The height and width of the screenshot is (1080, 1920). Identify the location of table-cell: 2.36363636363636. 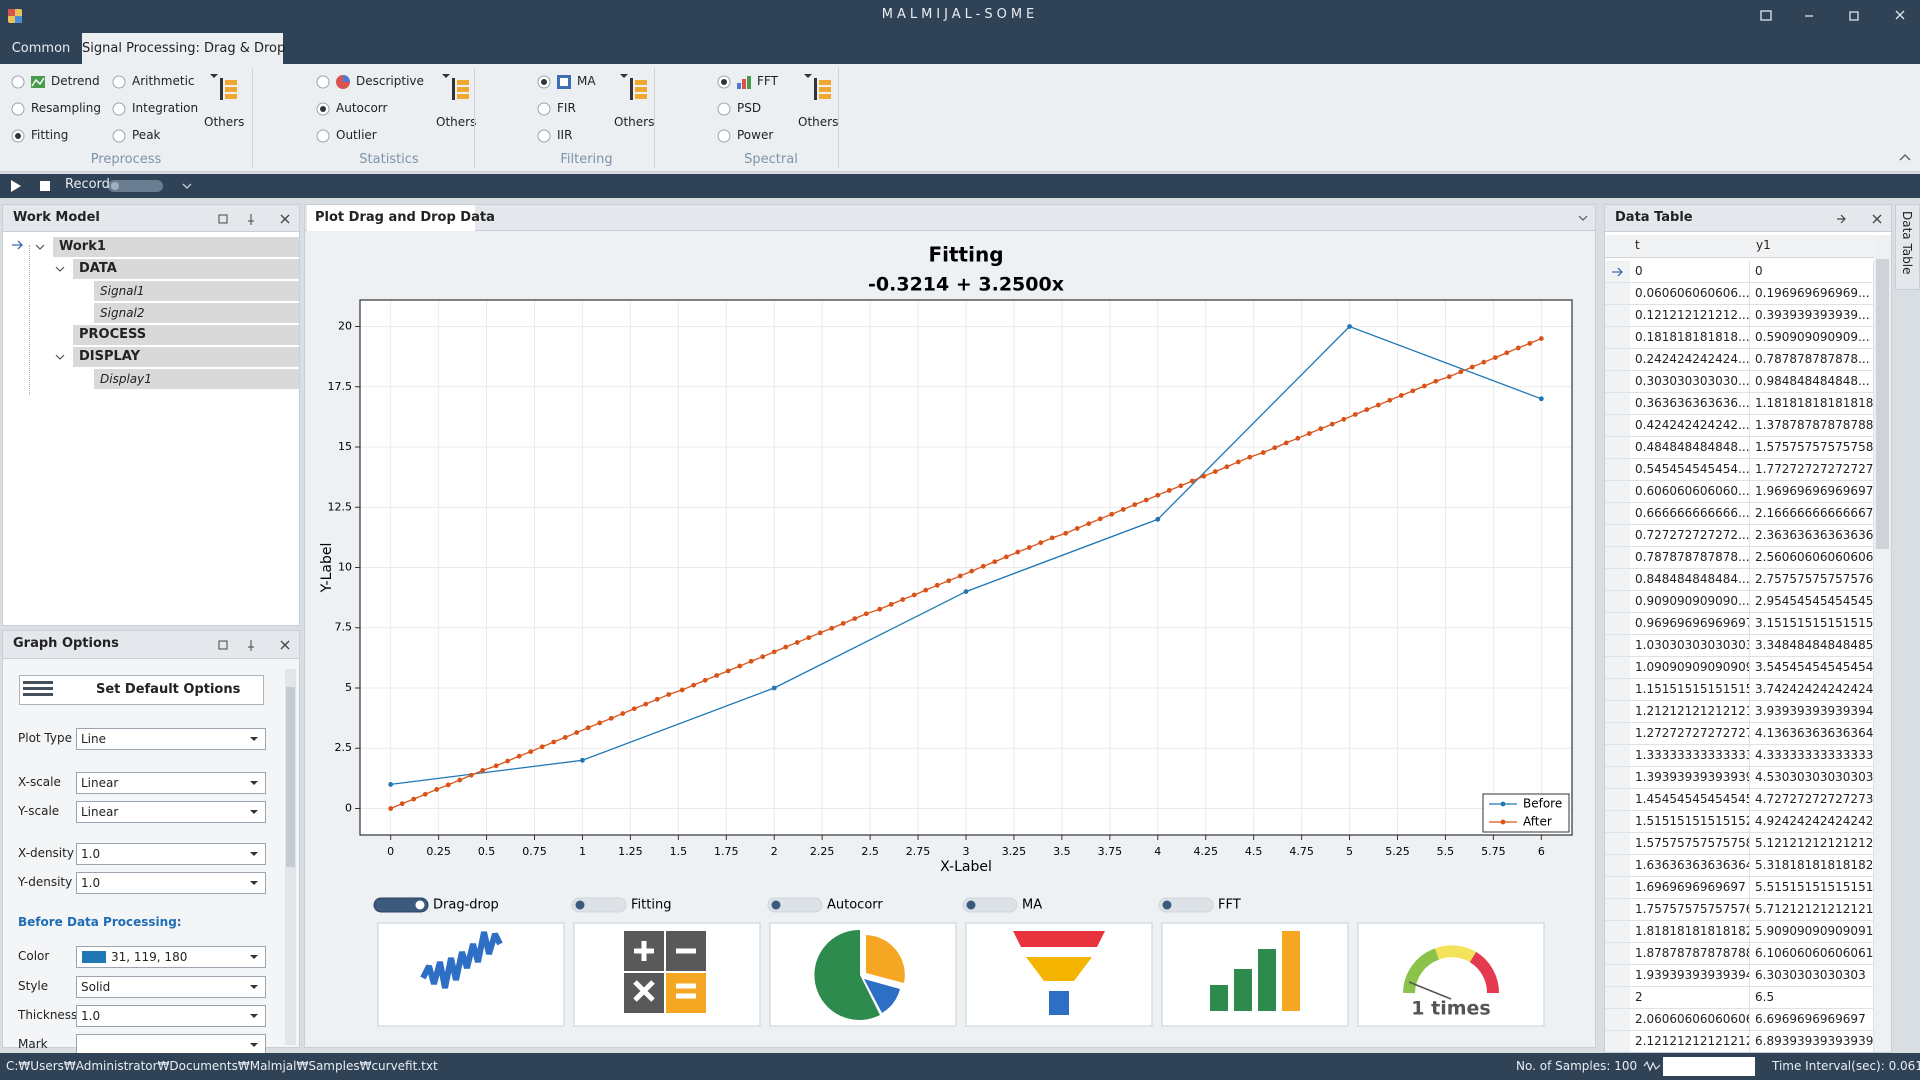
(1812, 536).